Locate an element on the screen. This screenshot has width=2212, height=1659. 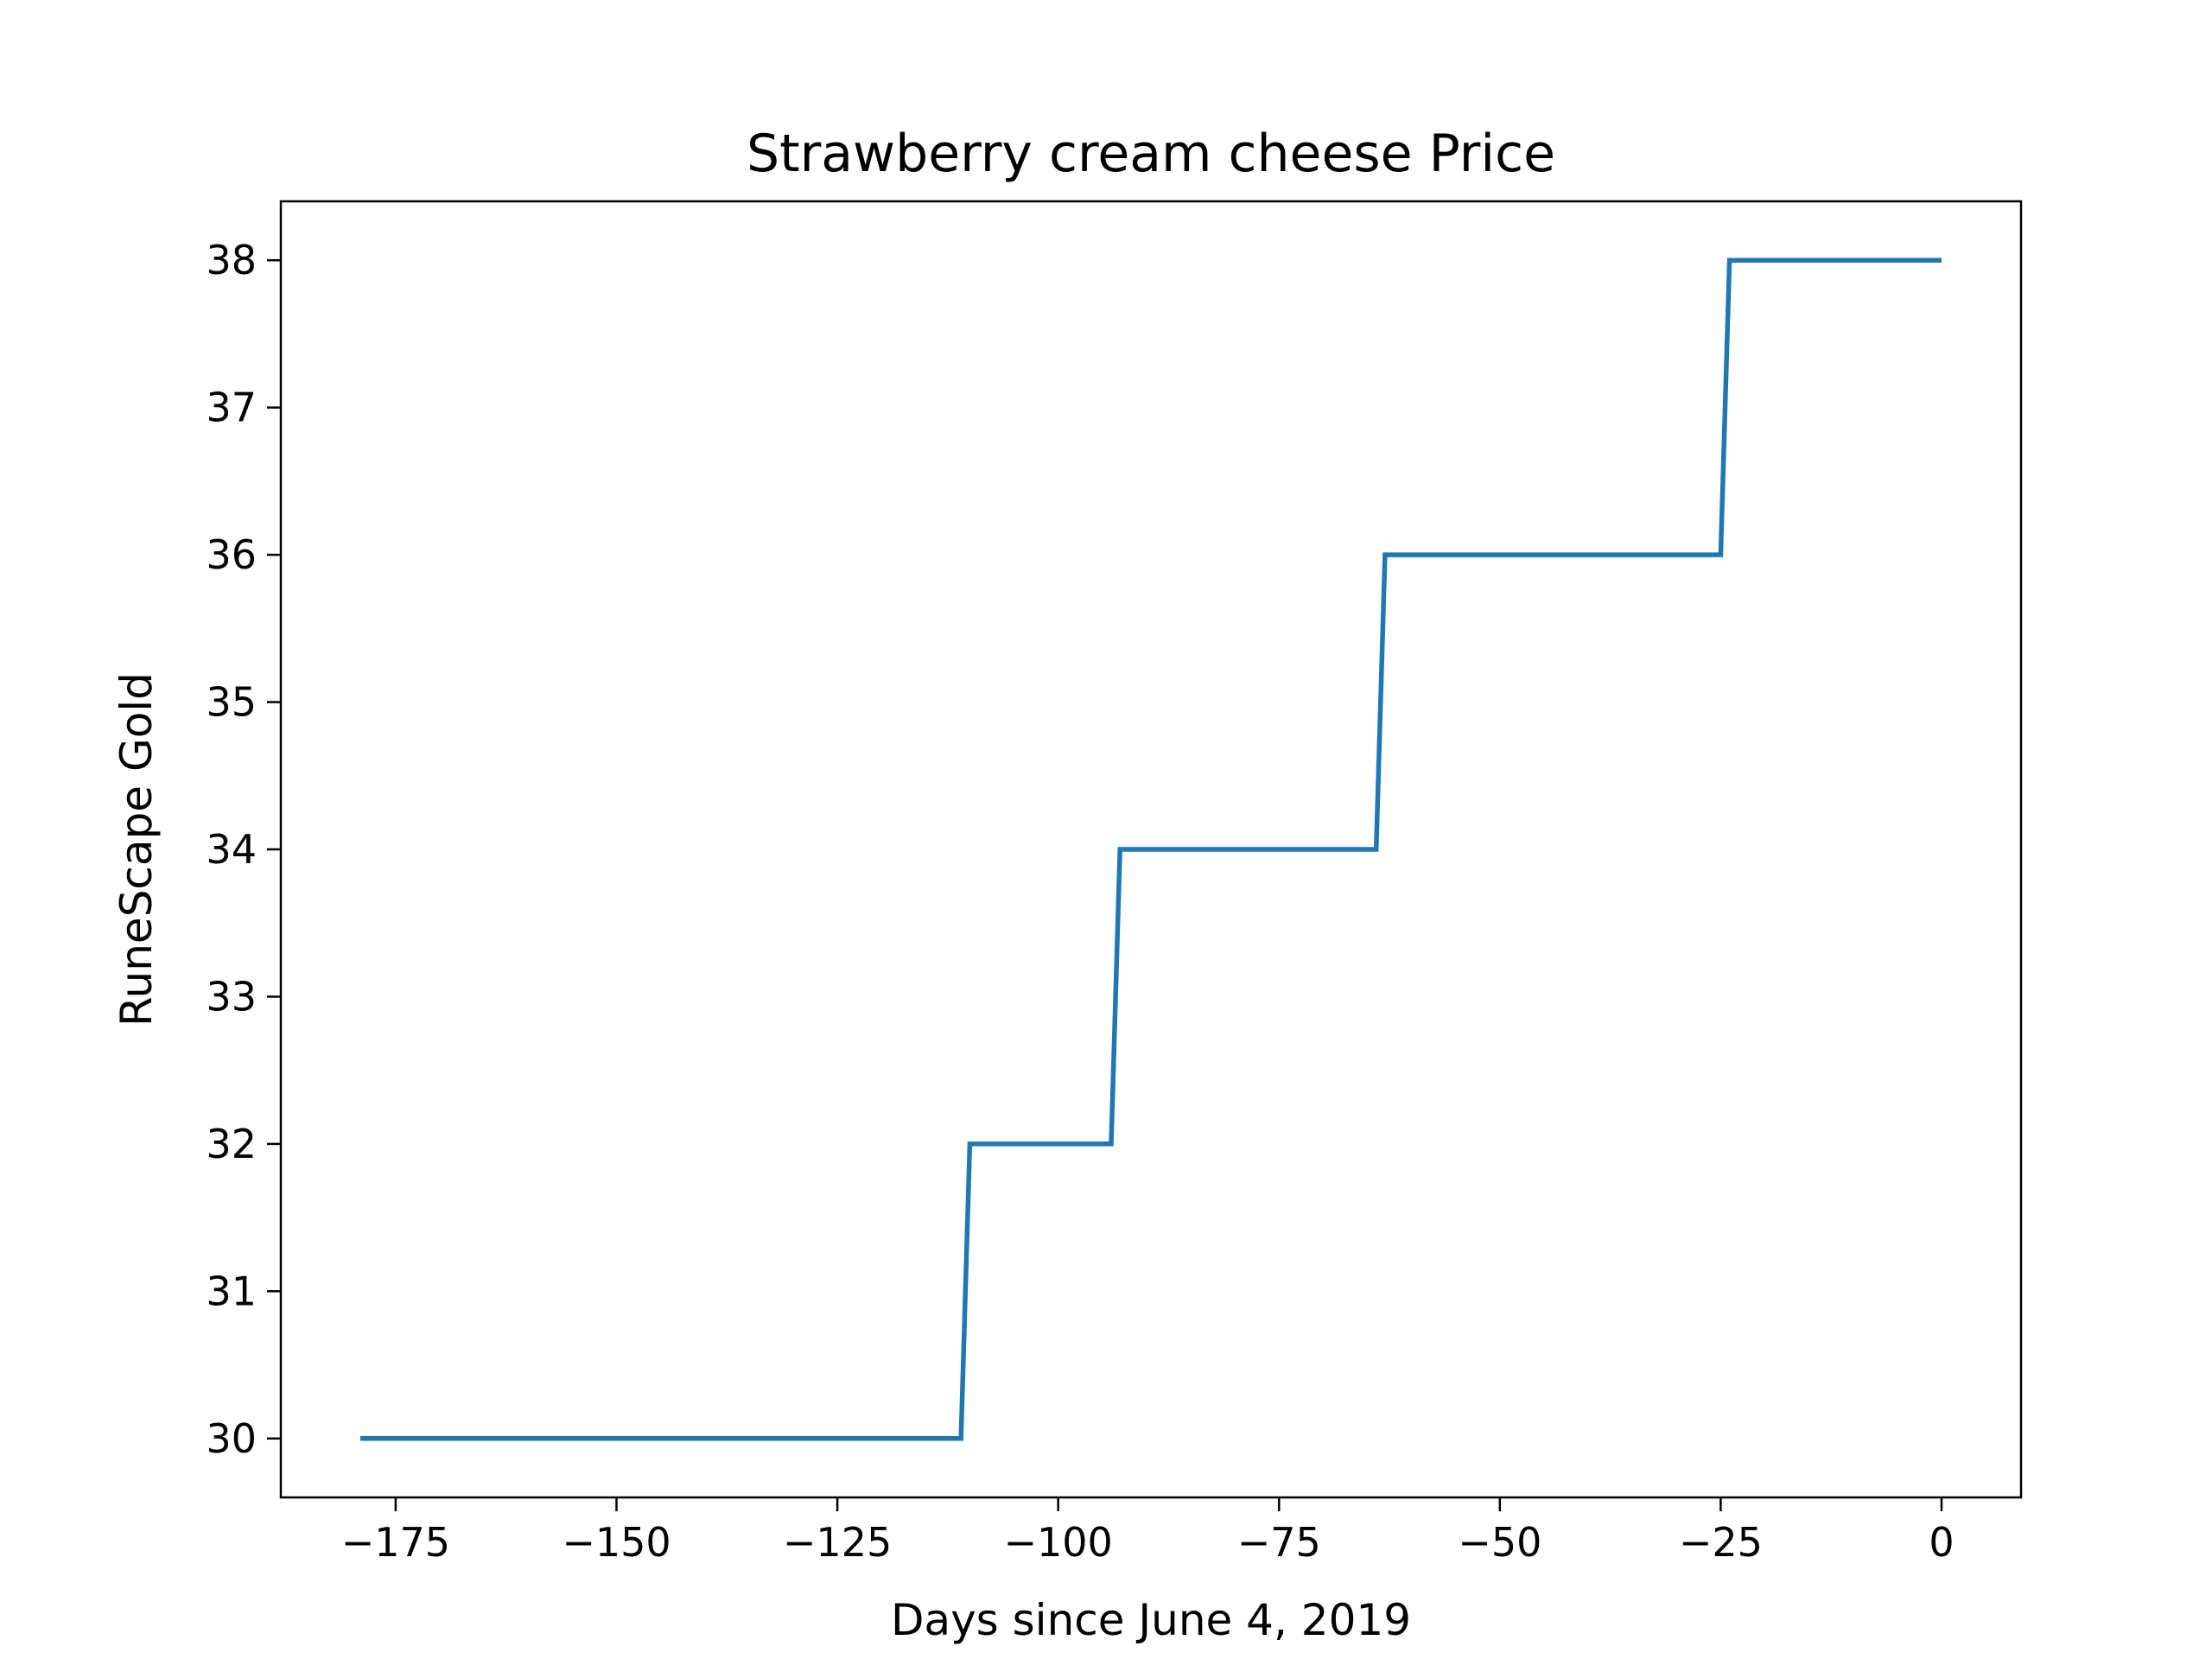
x-tick-label: −100 is located at coordinates (1057, 1542).